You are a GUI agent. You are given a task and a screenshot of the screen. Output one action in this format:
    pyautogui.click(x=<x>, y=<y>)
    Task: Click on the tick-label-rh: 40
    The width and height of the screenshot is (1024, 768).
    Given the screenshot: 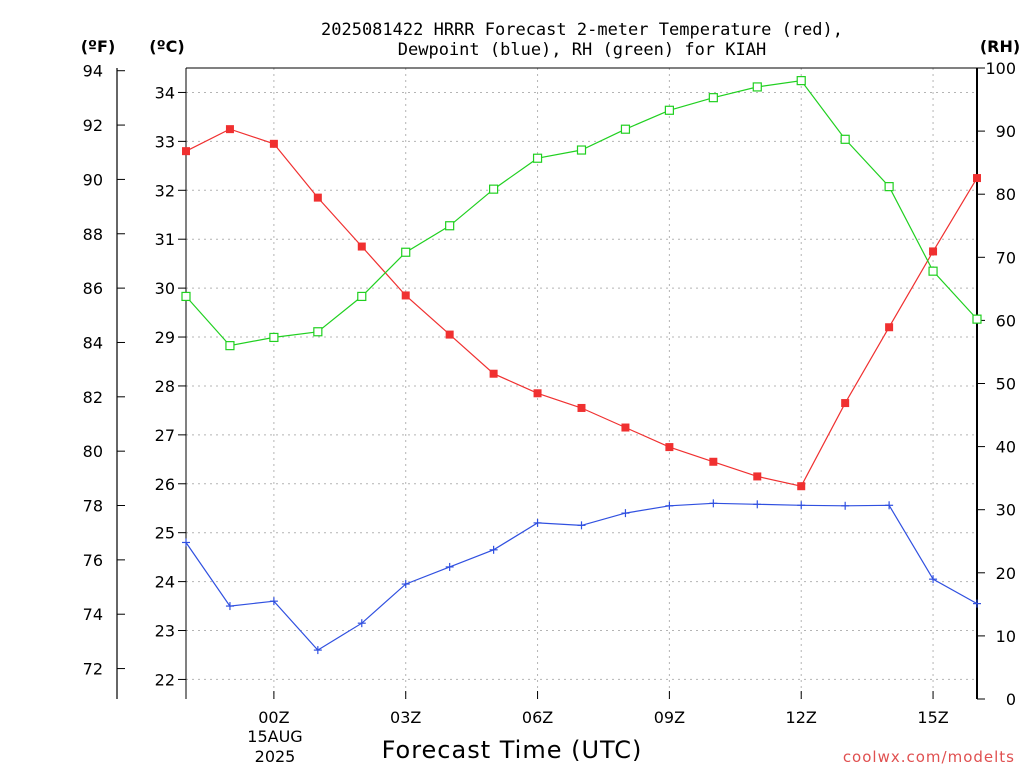 What is the action you would take?
    pyautogui.click(x=1006, y=447)
    